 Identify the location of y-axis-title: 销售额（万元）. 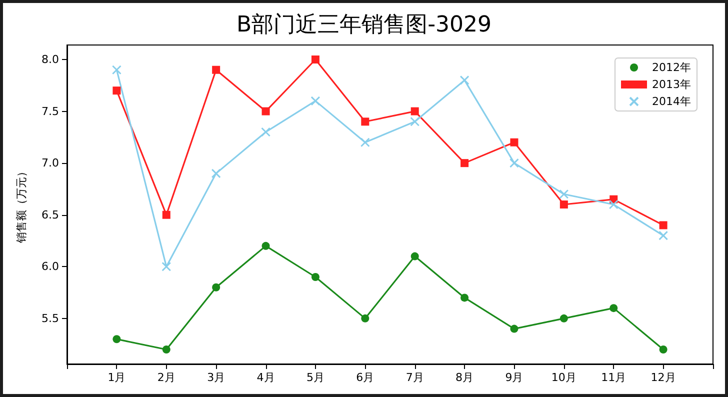
(21, 205).